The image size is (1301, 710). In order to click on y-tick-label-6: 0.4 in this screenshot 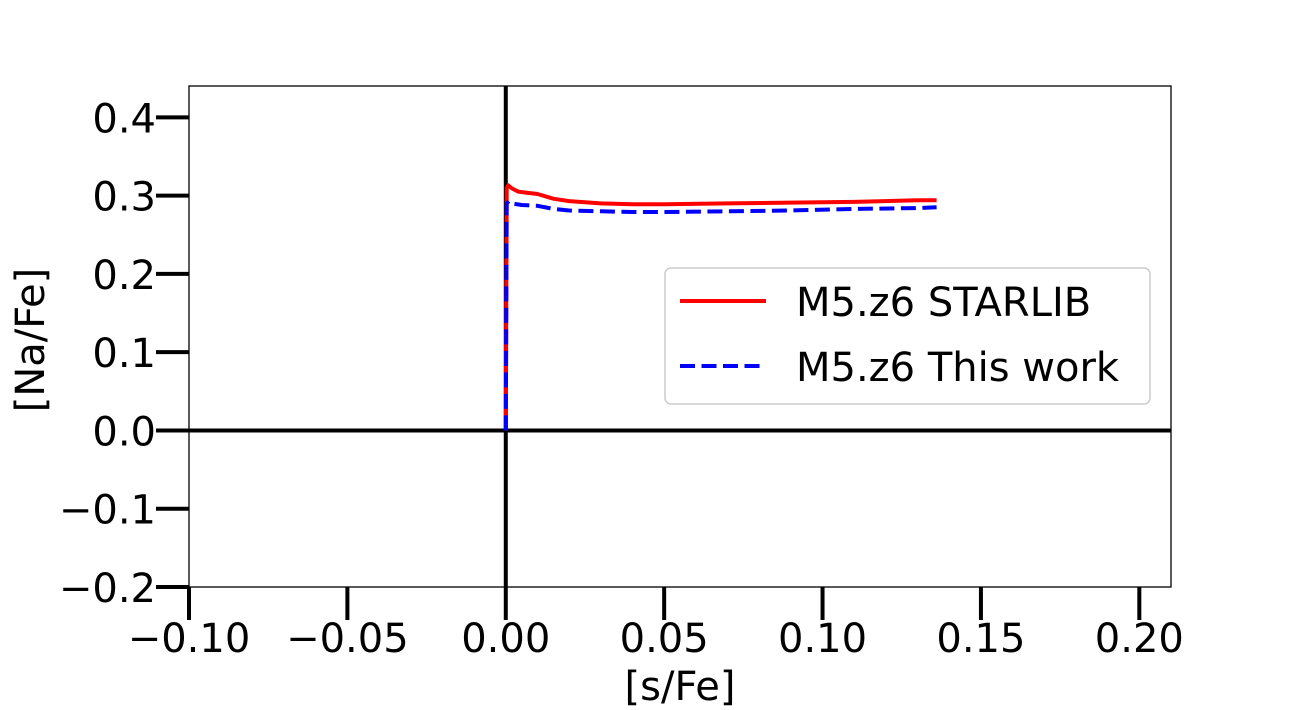, I will do `click(124, 119)`.